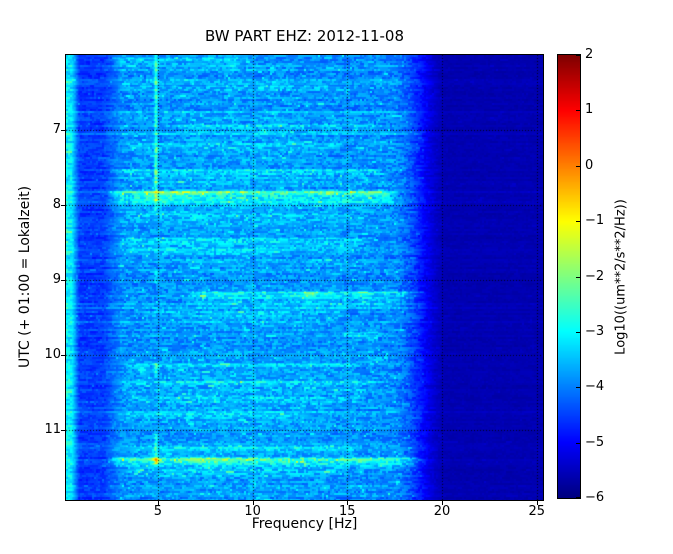 This screenshot has width=673, height=554. Describe the element at coordinates (56, 205) in the screenshot. I see `y-tick-label: 8` at that location.